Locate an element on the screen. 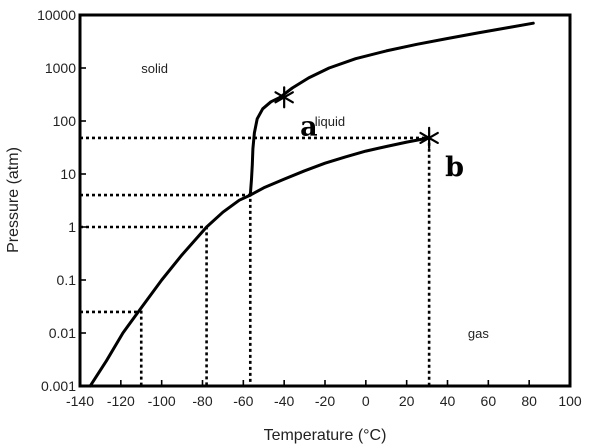  region-label-liquid: liquid is located at coordinates (330, 121).